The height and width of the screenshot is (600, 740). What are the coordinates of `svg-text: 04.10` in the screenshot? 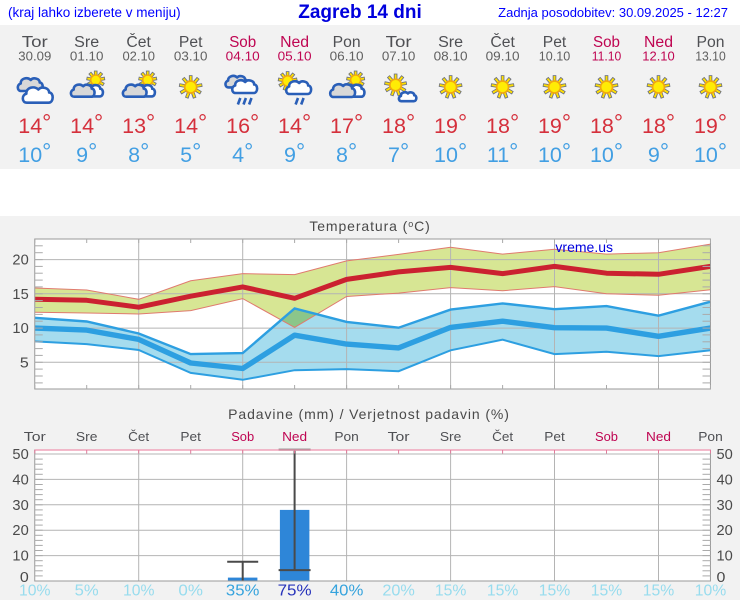 It's located at (243, 56).